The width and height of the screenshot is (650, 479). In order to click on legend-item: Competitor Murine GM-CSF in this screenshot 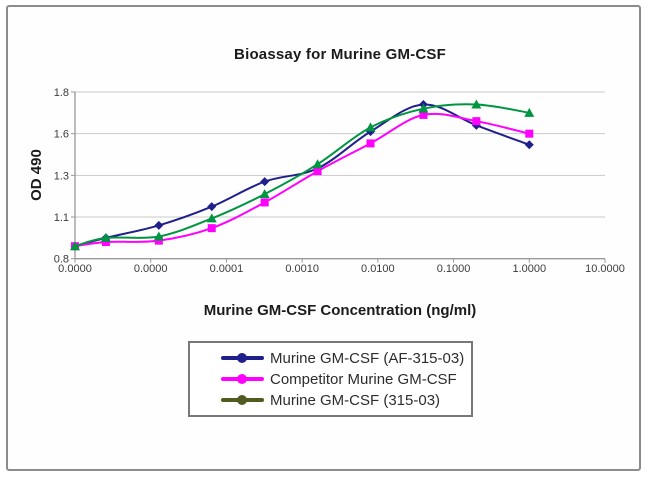, I will do `click(346, 379)`.